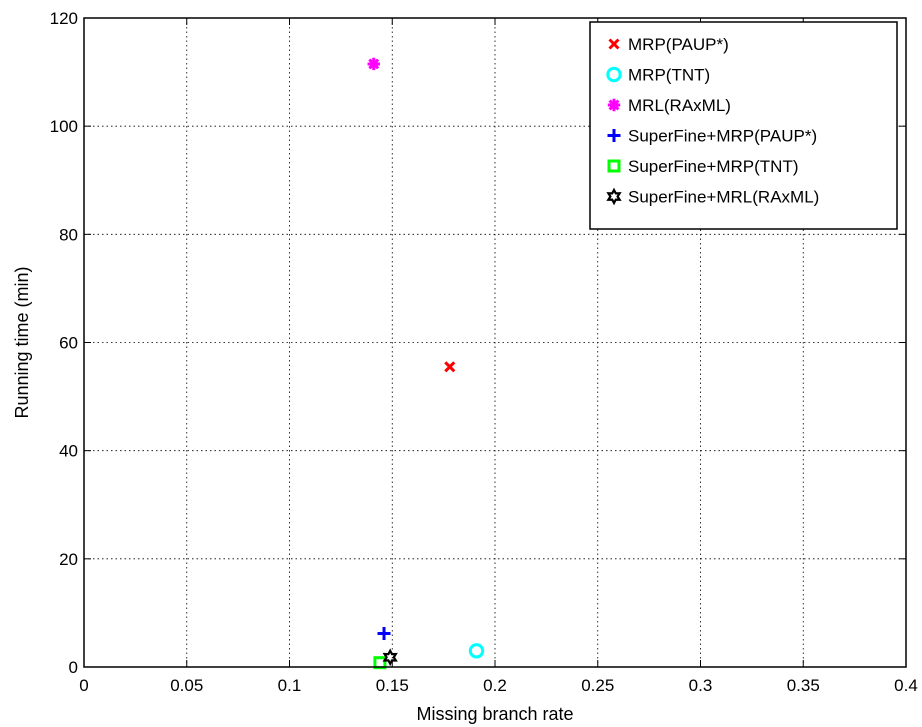 The height and width of the screenshot is (727, 922). What do you see at coordinates (186, 685) in the screenshot?
I see `x-tick-label: 0.05` at bounding box center [186, 685].